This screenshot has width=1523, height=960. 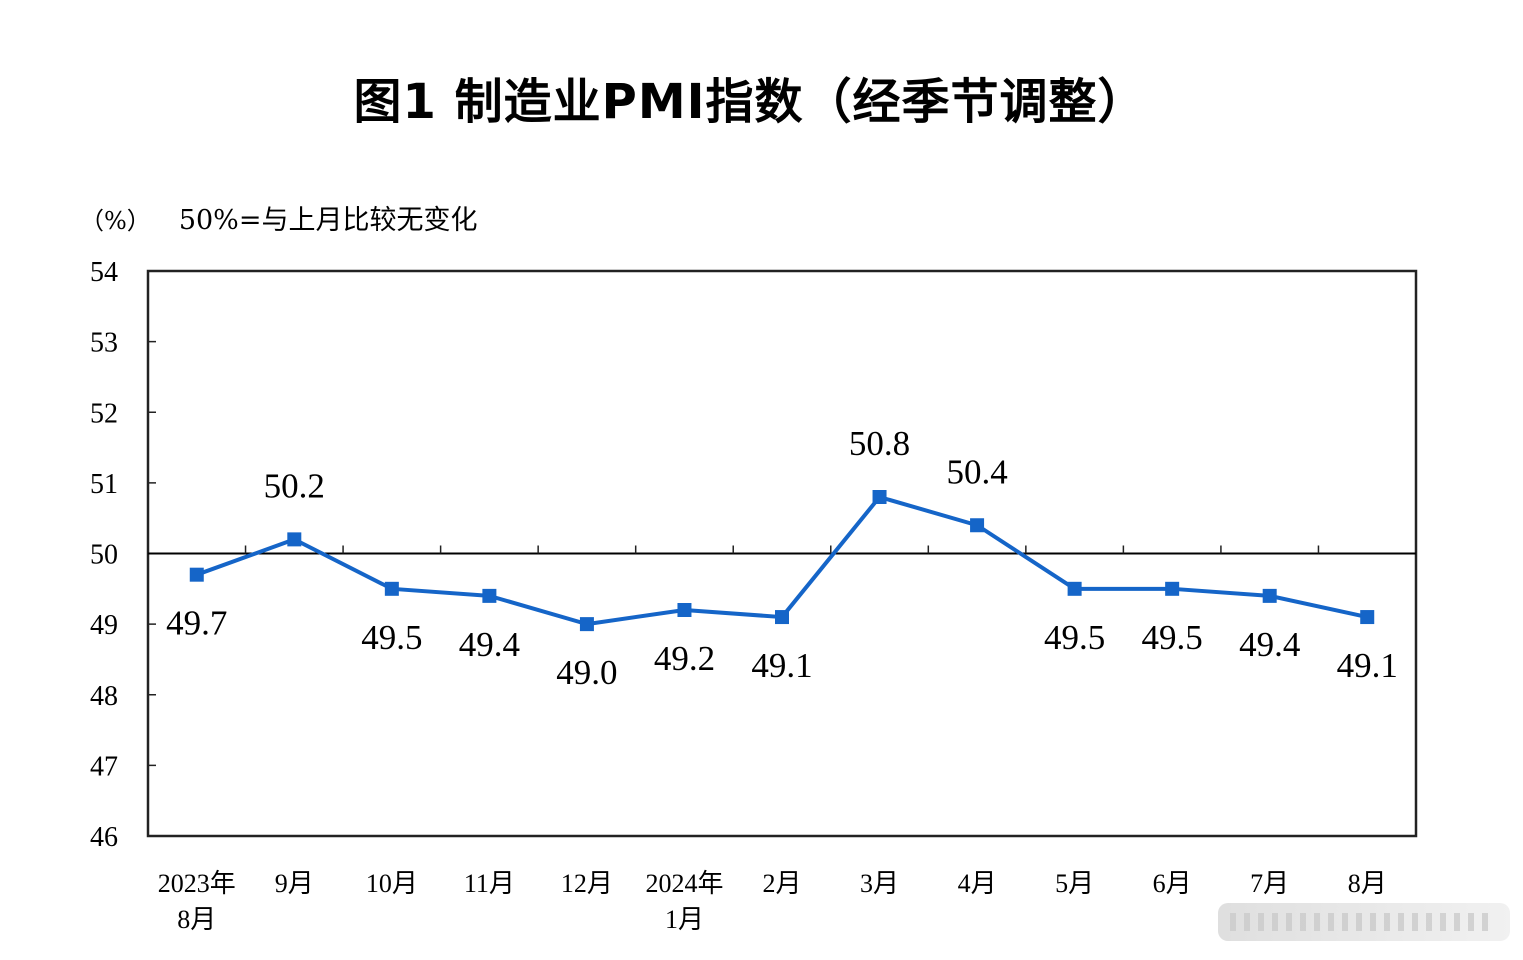 I want to click on y-axis: 54 53 52 51 50 49 48 47 46, so click(x=123, y=555).